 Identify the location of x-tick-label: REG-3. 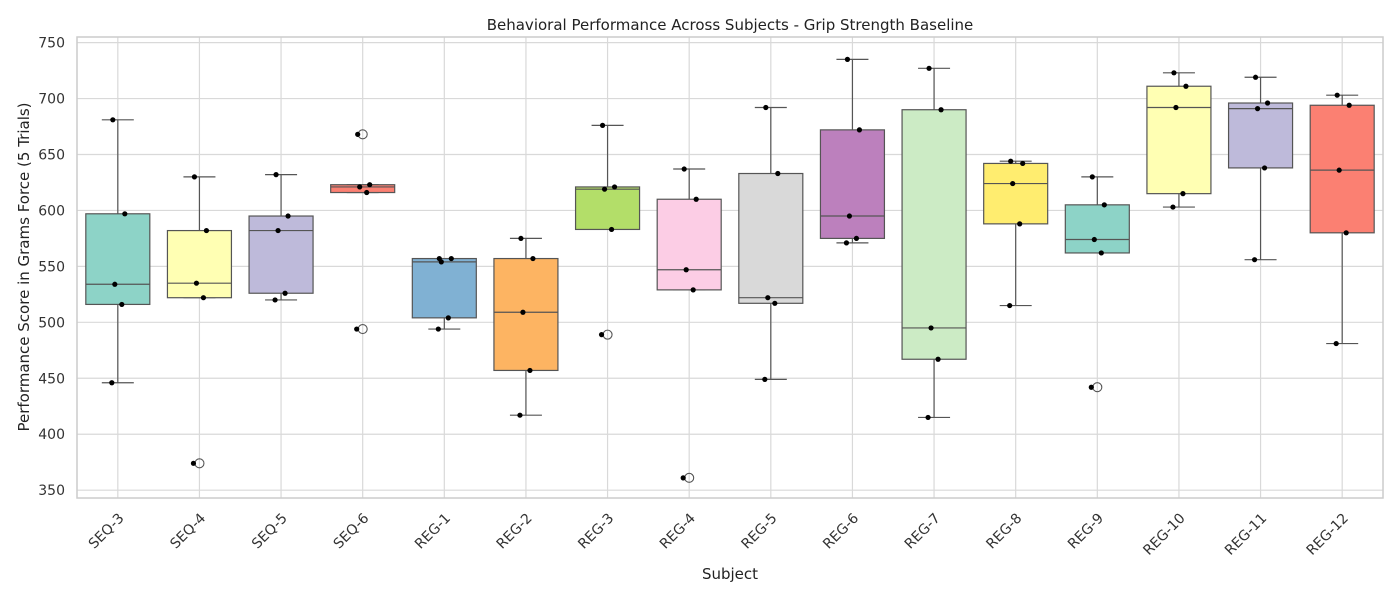
(596, 531).